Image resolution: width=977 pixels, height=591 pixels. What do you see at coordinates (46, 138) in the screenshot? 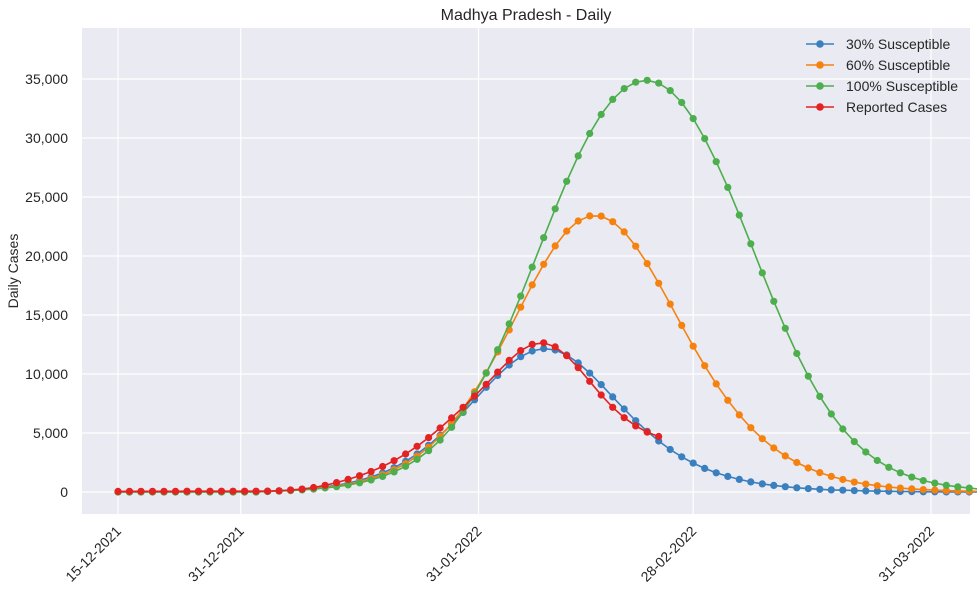
I see `y-tick-label: 30,000` at bounding box center [46, 138].